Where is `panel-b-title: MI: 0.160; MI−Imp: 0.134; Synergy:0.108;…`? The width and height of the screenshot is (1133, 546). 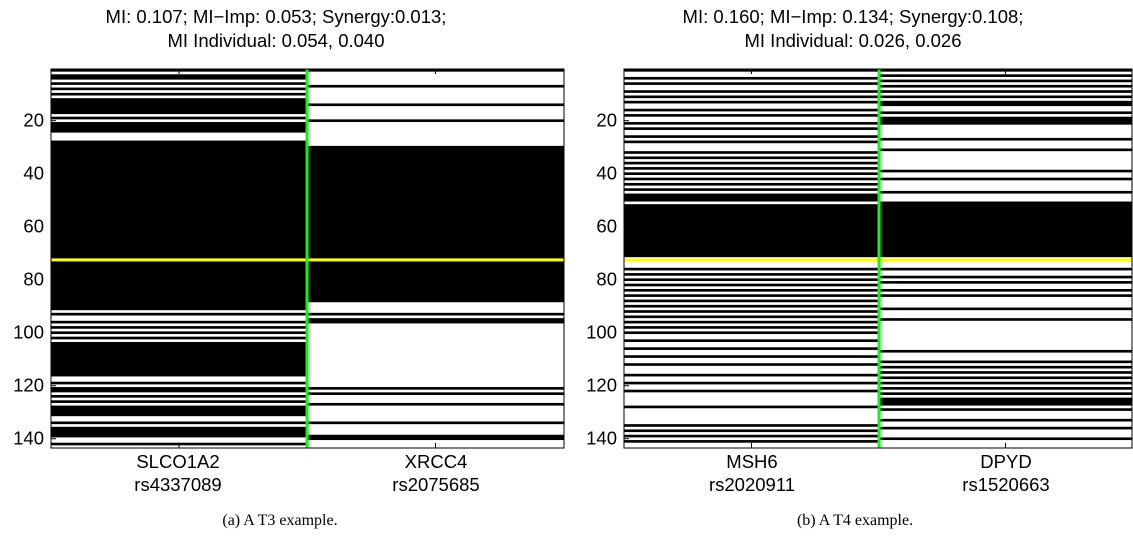
panel-b-title: MI: 0.160; MI−Imp: 0.134; Synergy:0.108;… is located at coordinates (853, 29).